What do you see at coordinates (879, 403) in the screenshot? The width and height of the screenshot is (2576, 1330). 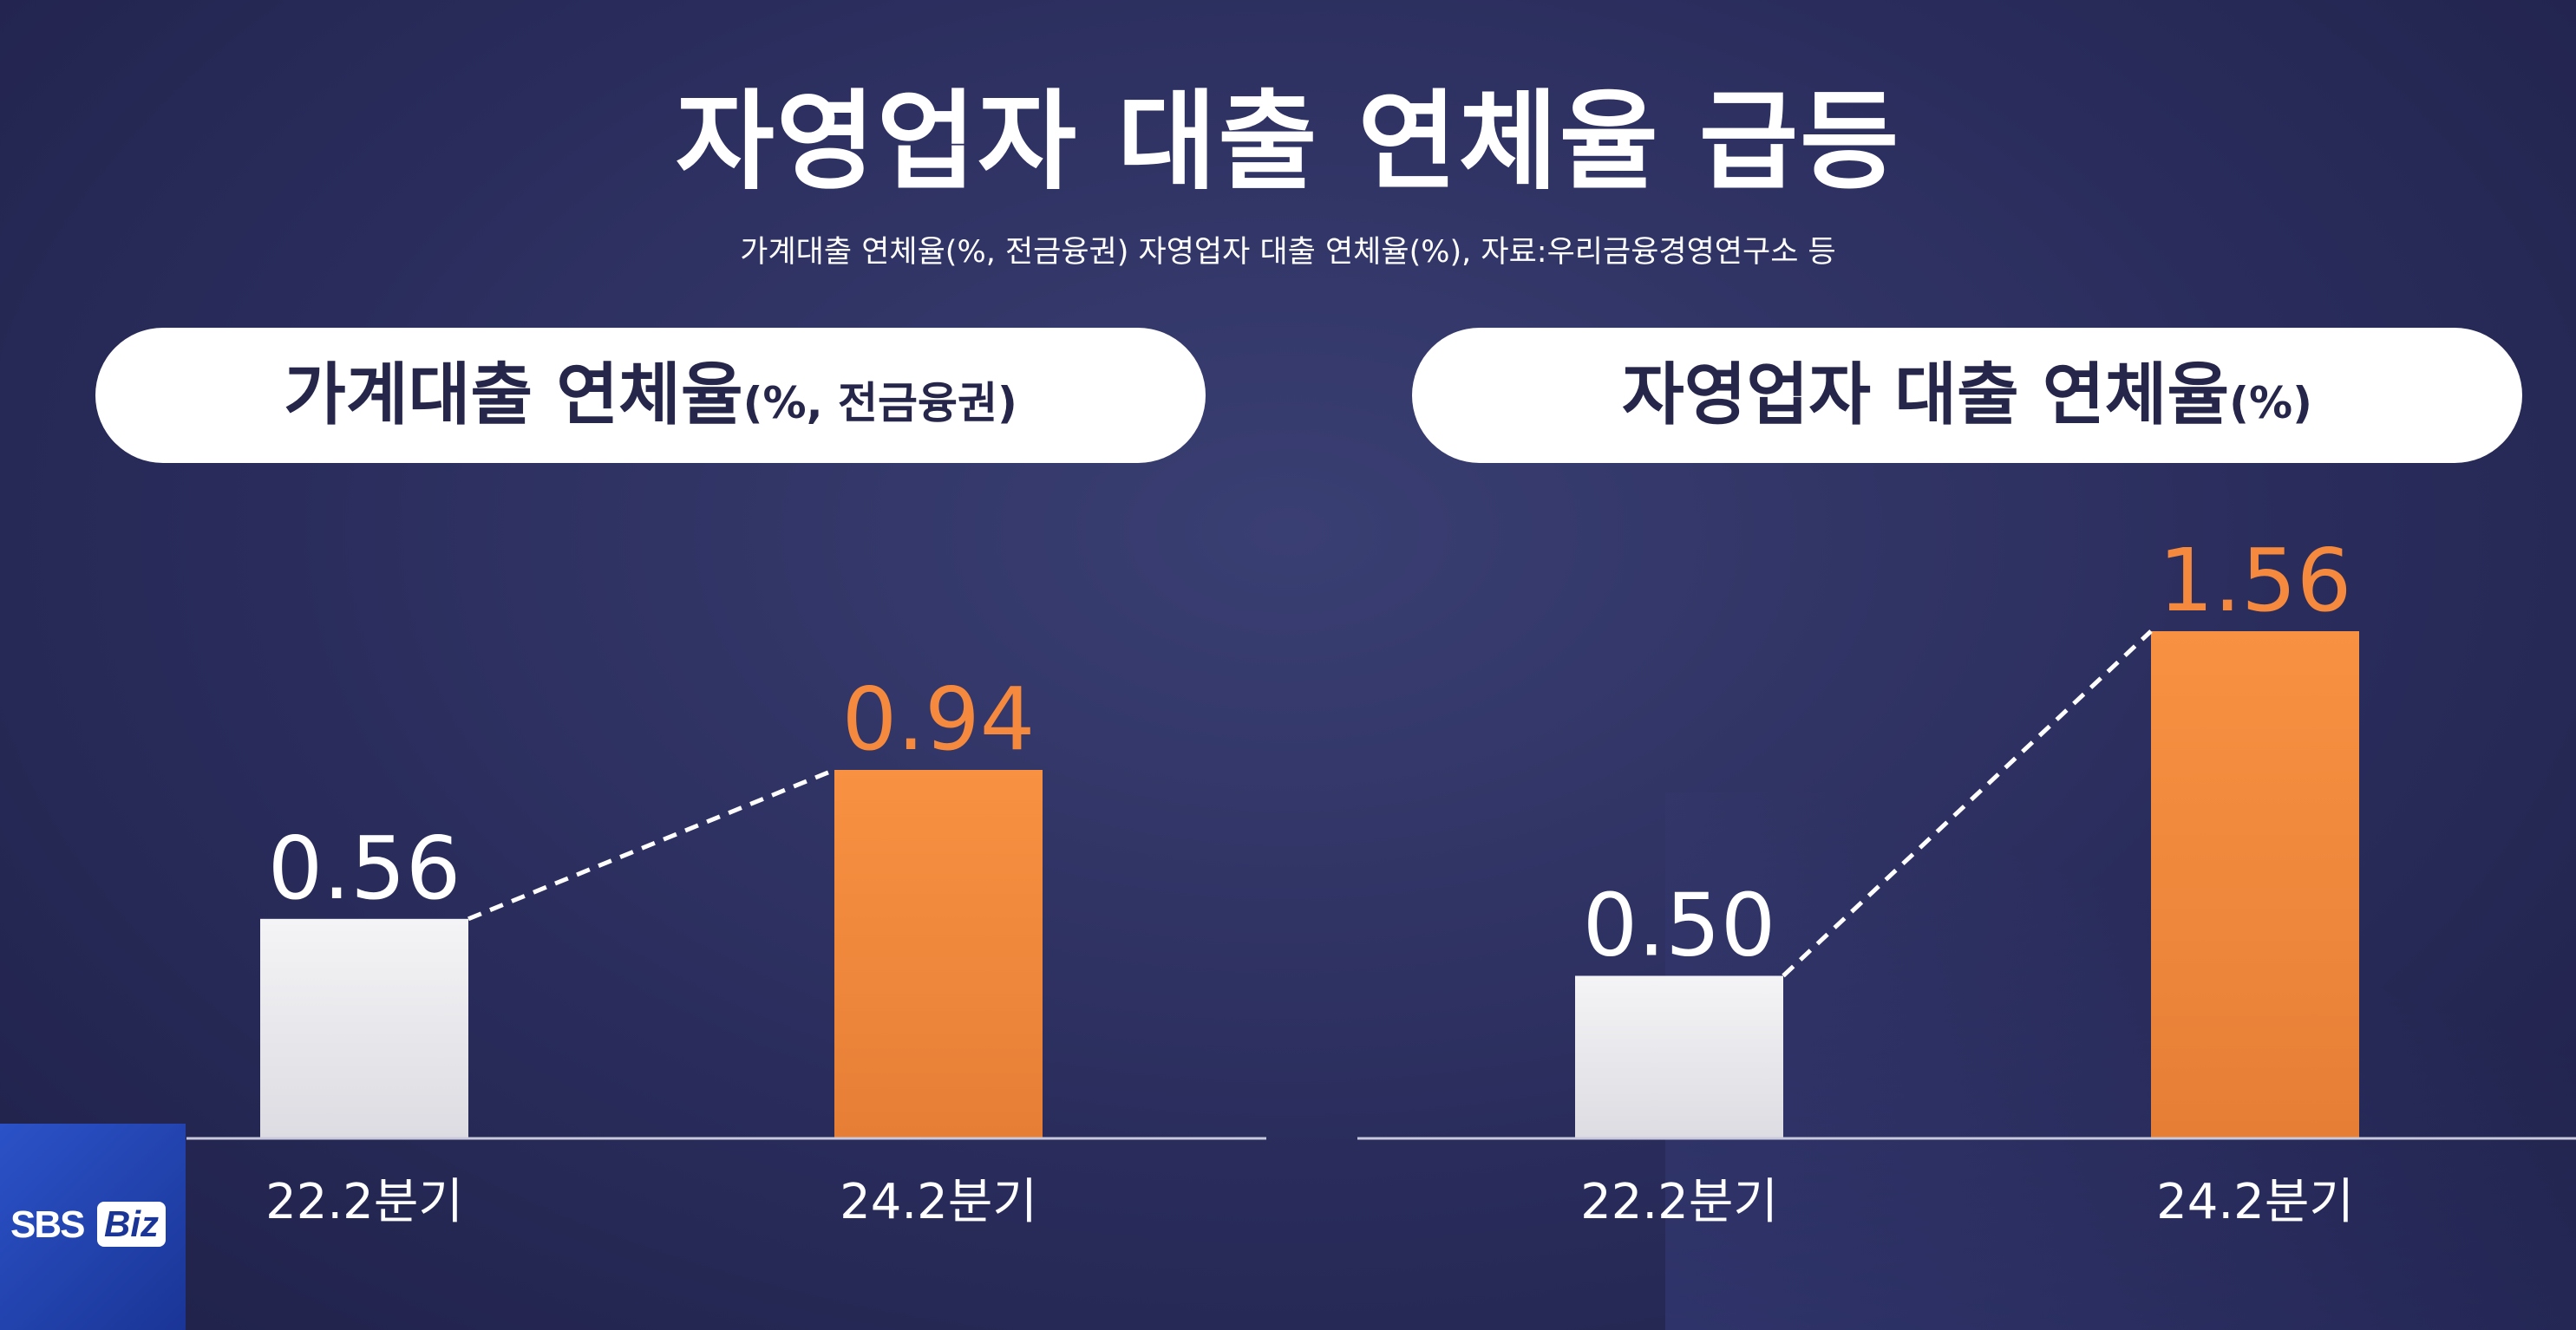 I see `chart-1-title-unit: (%, 전금융권)` at bounding box center [879, 403].